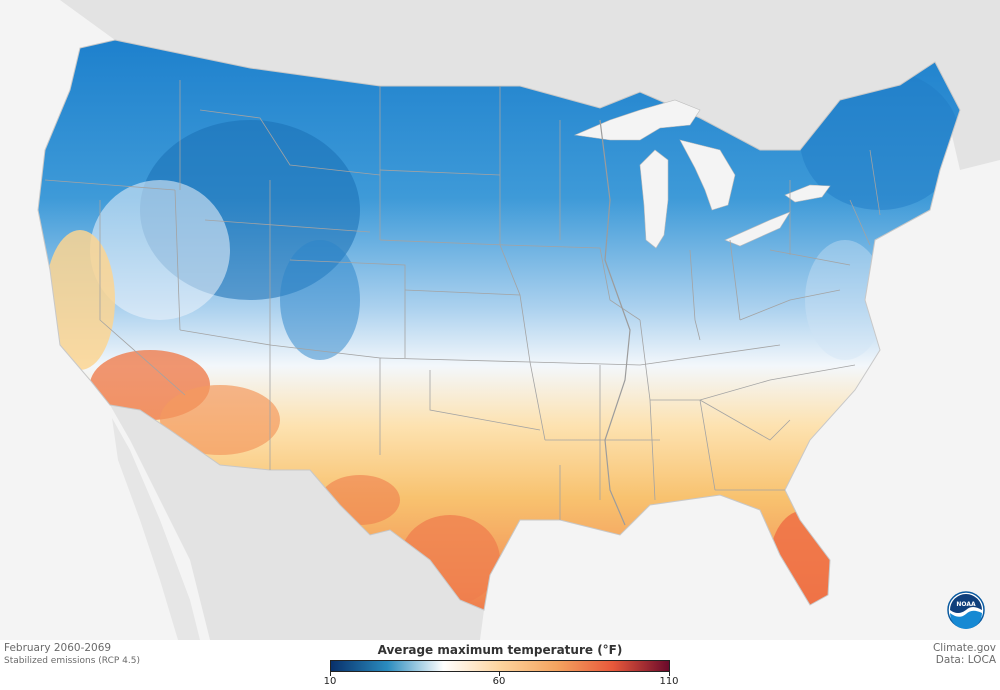 This screenshot has width=1000, height=690. What do you see at coordinates (58, 648) in the screenshot?
I see `period-label: February 2060-2069` at bounding box center [58, 648].